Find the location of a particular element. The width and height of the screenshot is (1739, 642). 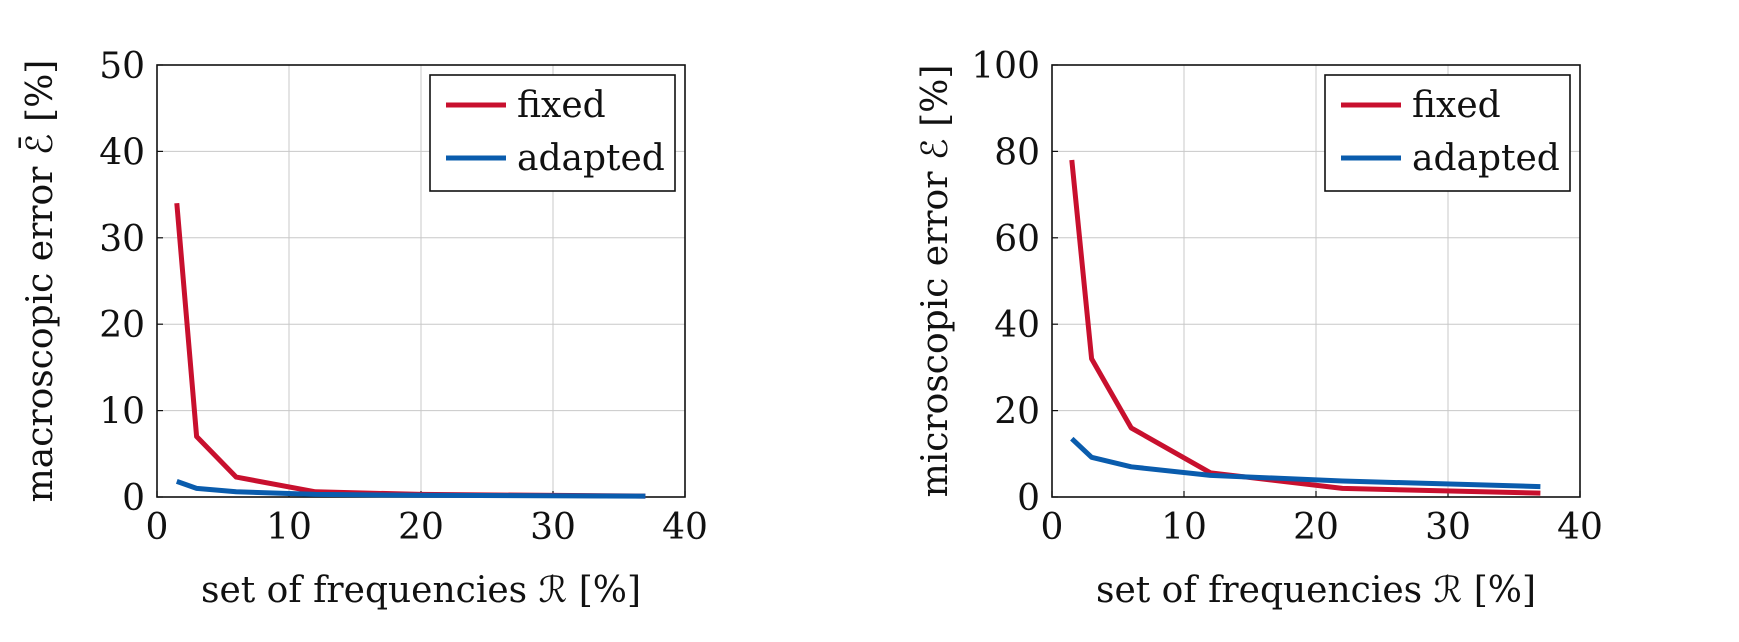

y-tick-label: 50 is located at coordinates (122, 66).